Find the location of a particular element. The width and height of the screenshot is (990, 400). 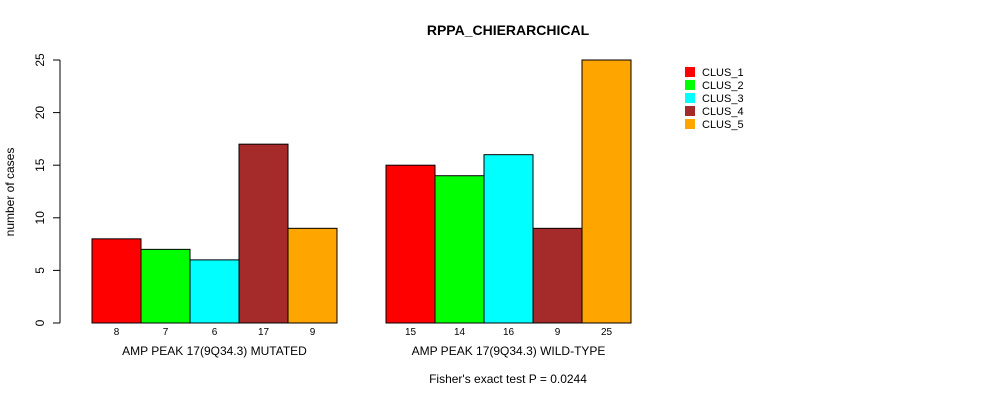

y-tick-label: 25 is located at coordinates (40, 60).